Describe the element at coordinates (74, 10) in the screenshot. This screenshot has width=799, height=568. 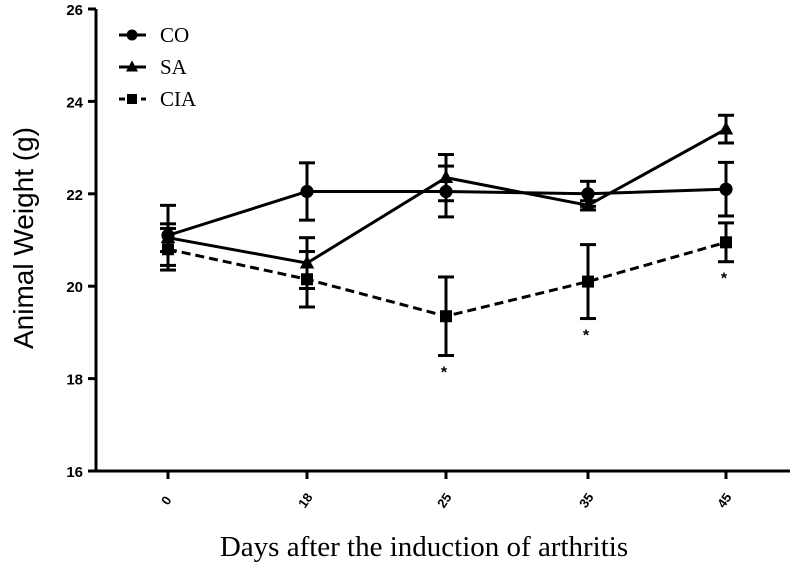
I see `y-tick-label: 26` at that location.